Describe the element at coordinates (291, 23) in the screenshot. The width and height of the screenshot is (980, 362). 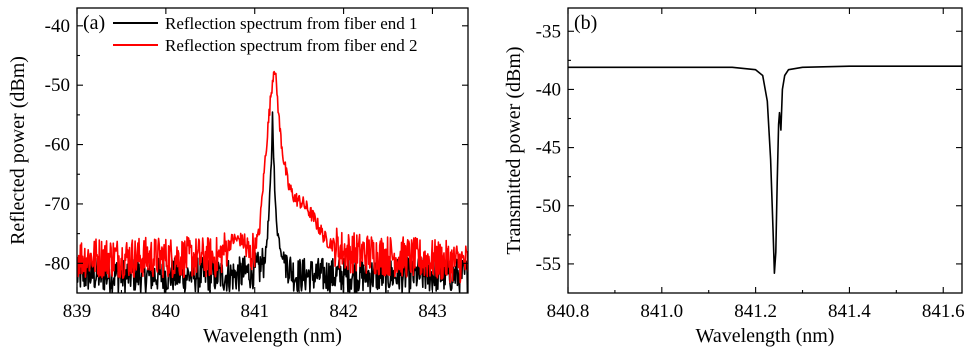
I see `legend-label: Reflection spectrum from fiber end 1` at that location.